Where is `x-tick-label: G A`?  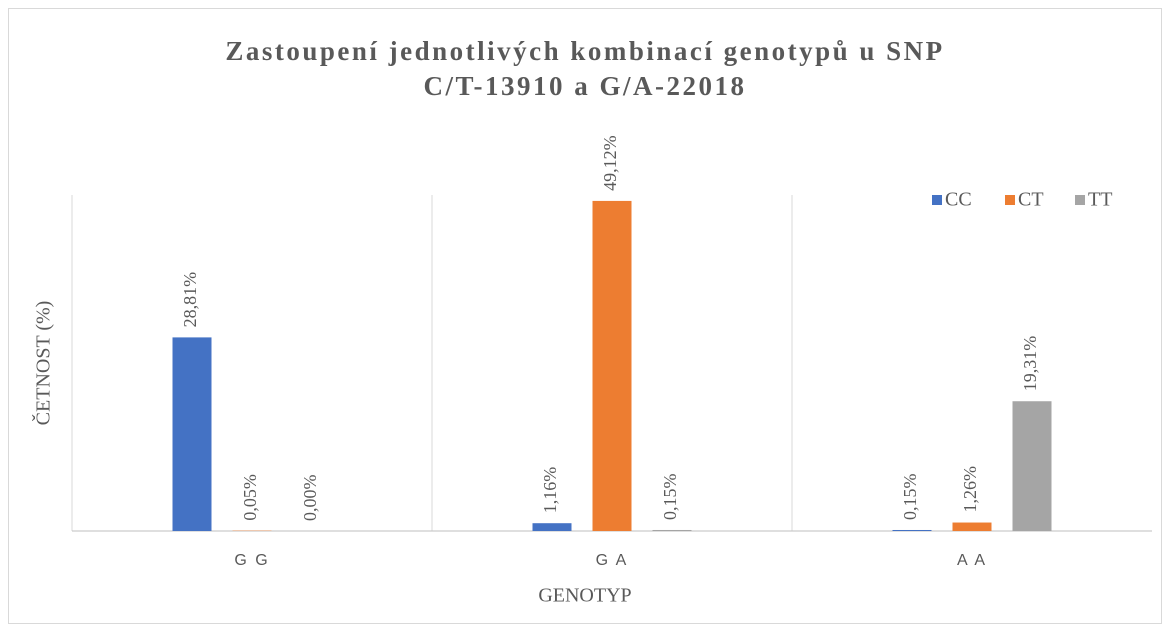 x-tick-label: G A is located at coordinates (612, 560).